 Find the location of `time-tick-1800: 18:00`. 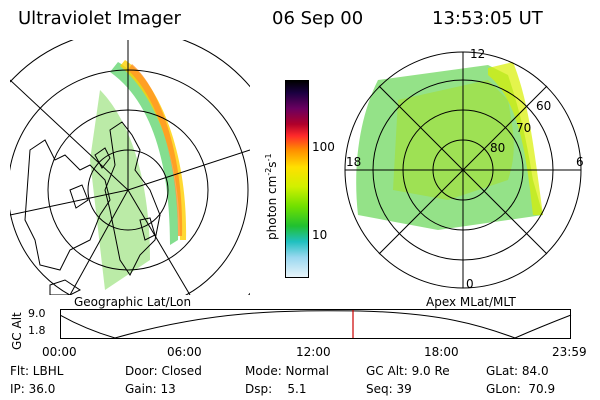

time-tick-1800: 18:00 is located at coordinates (441, 352).